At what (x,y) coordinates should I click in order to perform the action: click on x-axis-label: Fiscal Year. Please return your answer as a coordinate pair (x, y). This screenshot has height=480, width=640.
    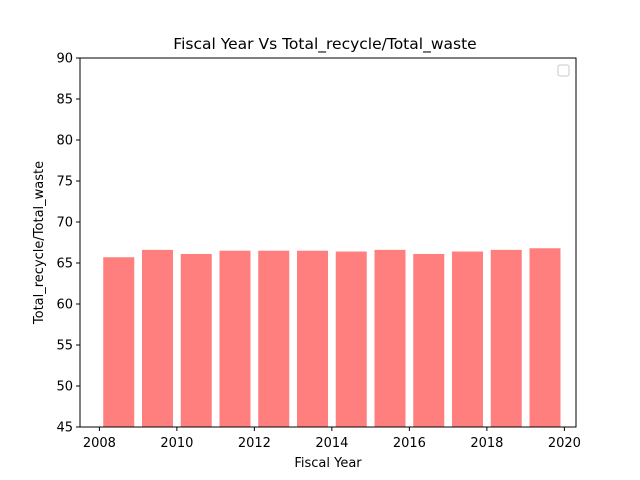
    Looking at the image, I should click on (328, 463).